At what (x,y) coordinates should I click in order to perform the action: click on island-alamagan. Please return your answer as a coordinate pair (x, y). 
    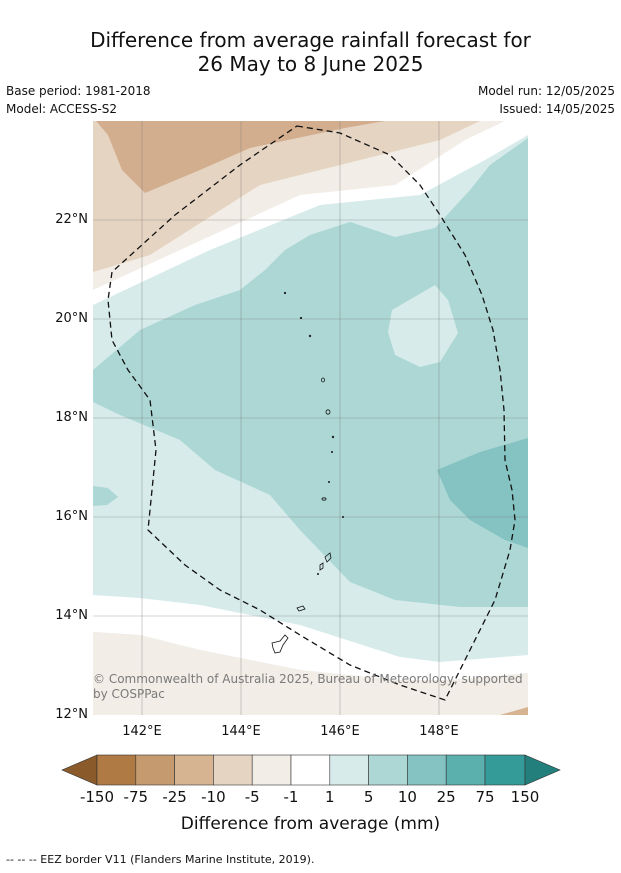
    Looking at the image, I should click on (333, 437).